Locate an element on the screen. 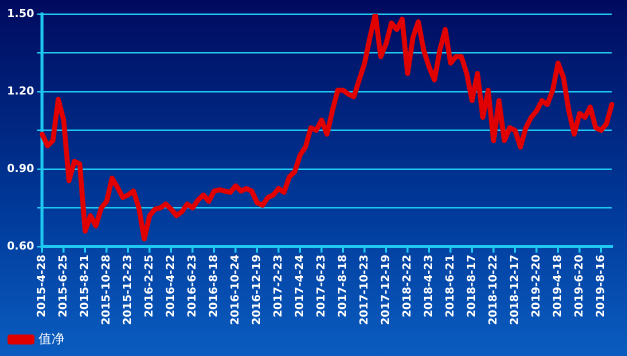 This screenshot has height=356, width=627. y-tick-label: 1.50 is located at coordinates (20, 13).